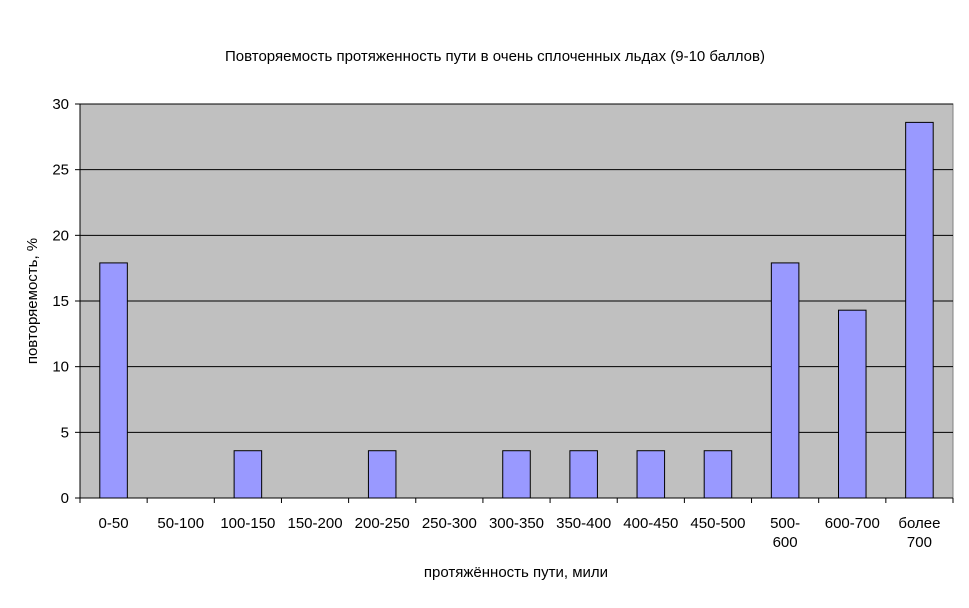 The height and width of the screenshot is (608, 969). Describe the element at coordinates (650, 523) in the screenshot. I see `x-tick-label: 400-450` at that location.